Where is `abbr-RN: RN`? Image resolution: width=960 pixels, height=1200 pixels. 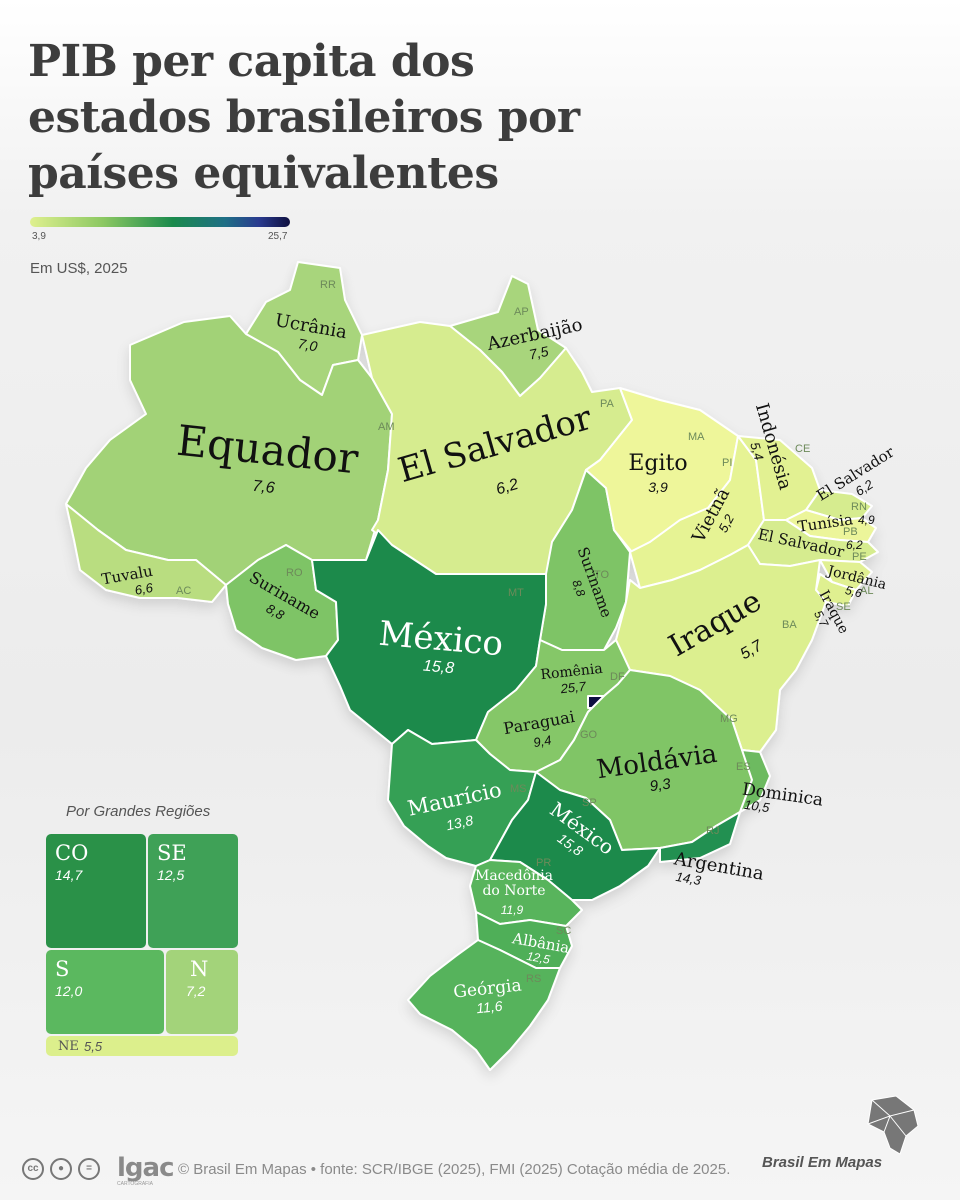
abbr-RN: RN is located at coordinates (859, 507).